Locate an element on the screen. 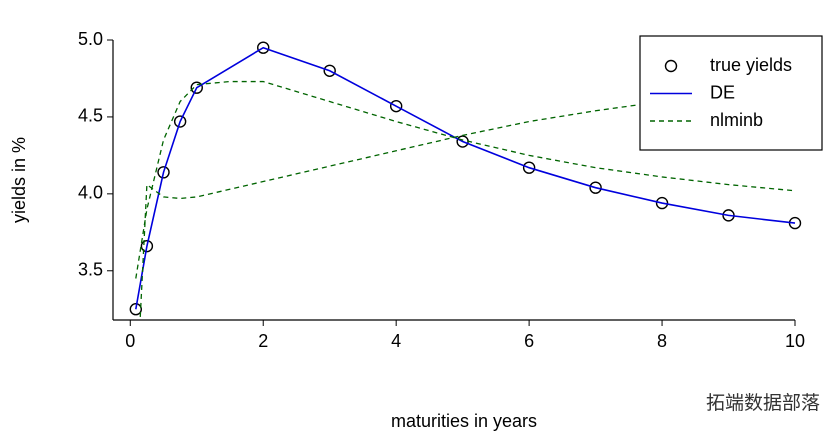 This screenshot has width=834, height=438. legend-label: nlminb is located at coordinates (736, 120).